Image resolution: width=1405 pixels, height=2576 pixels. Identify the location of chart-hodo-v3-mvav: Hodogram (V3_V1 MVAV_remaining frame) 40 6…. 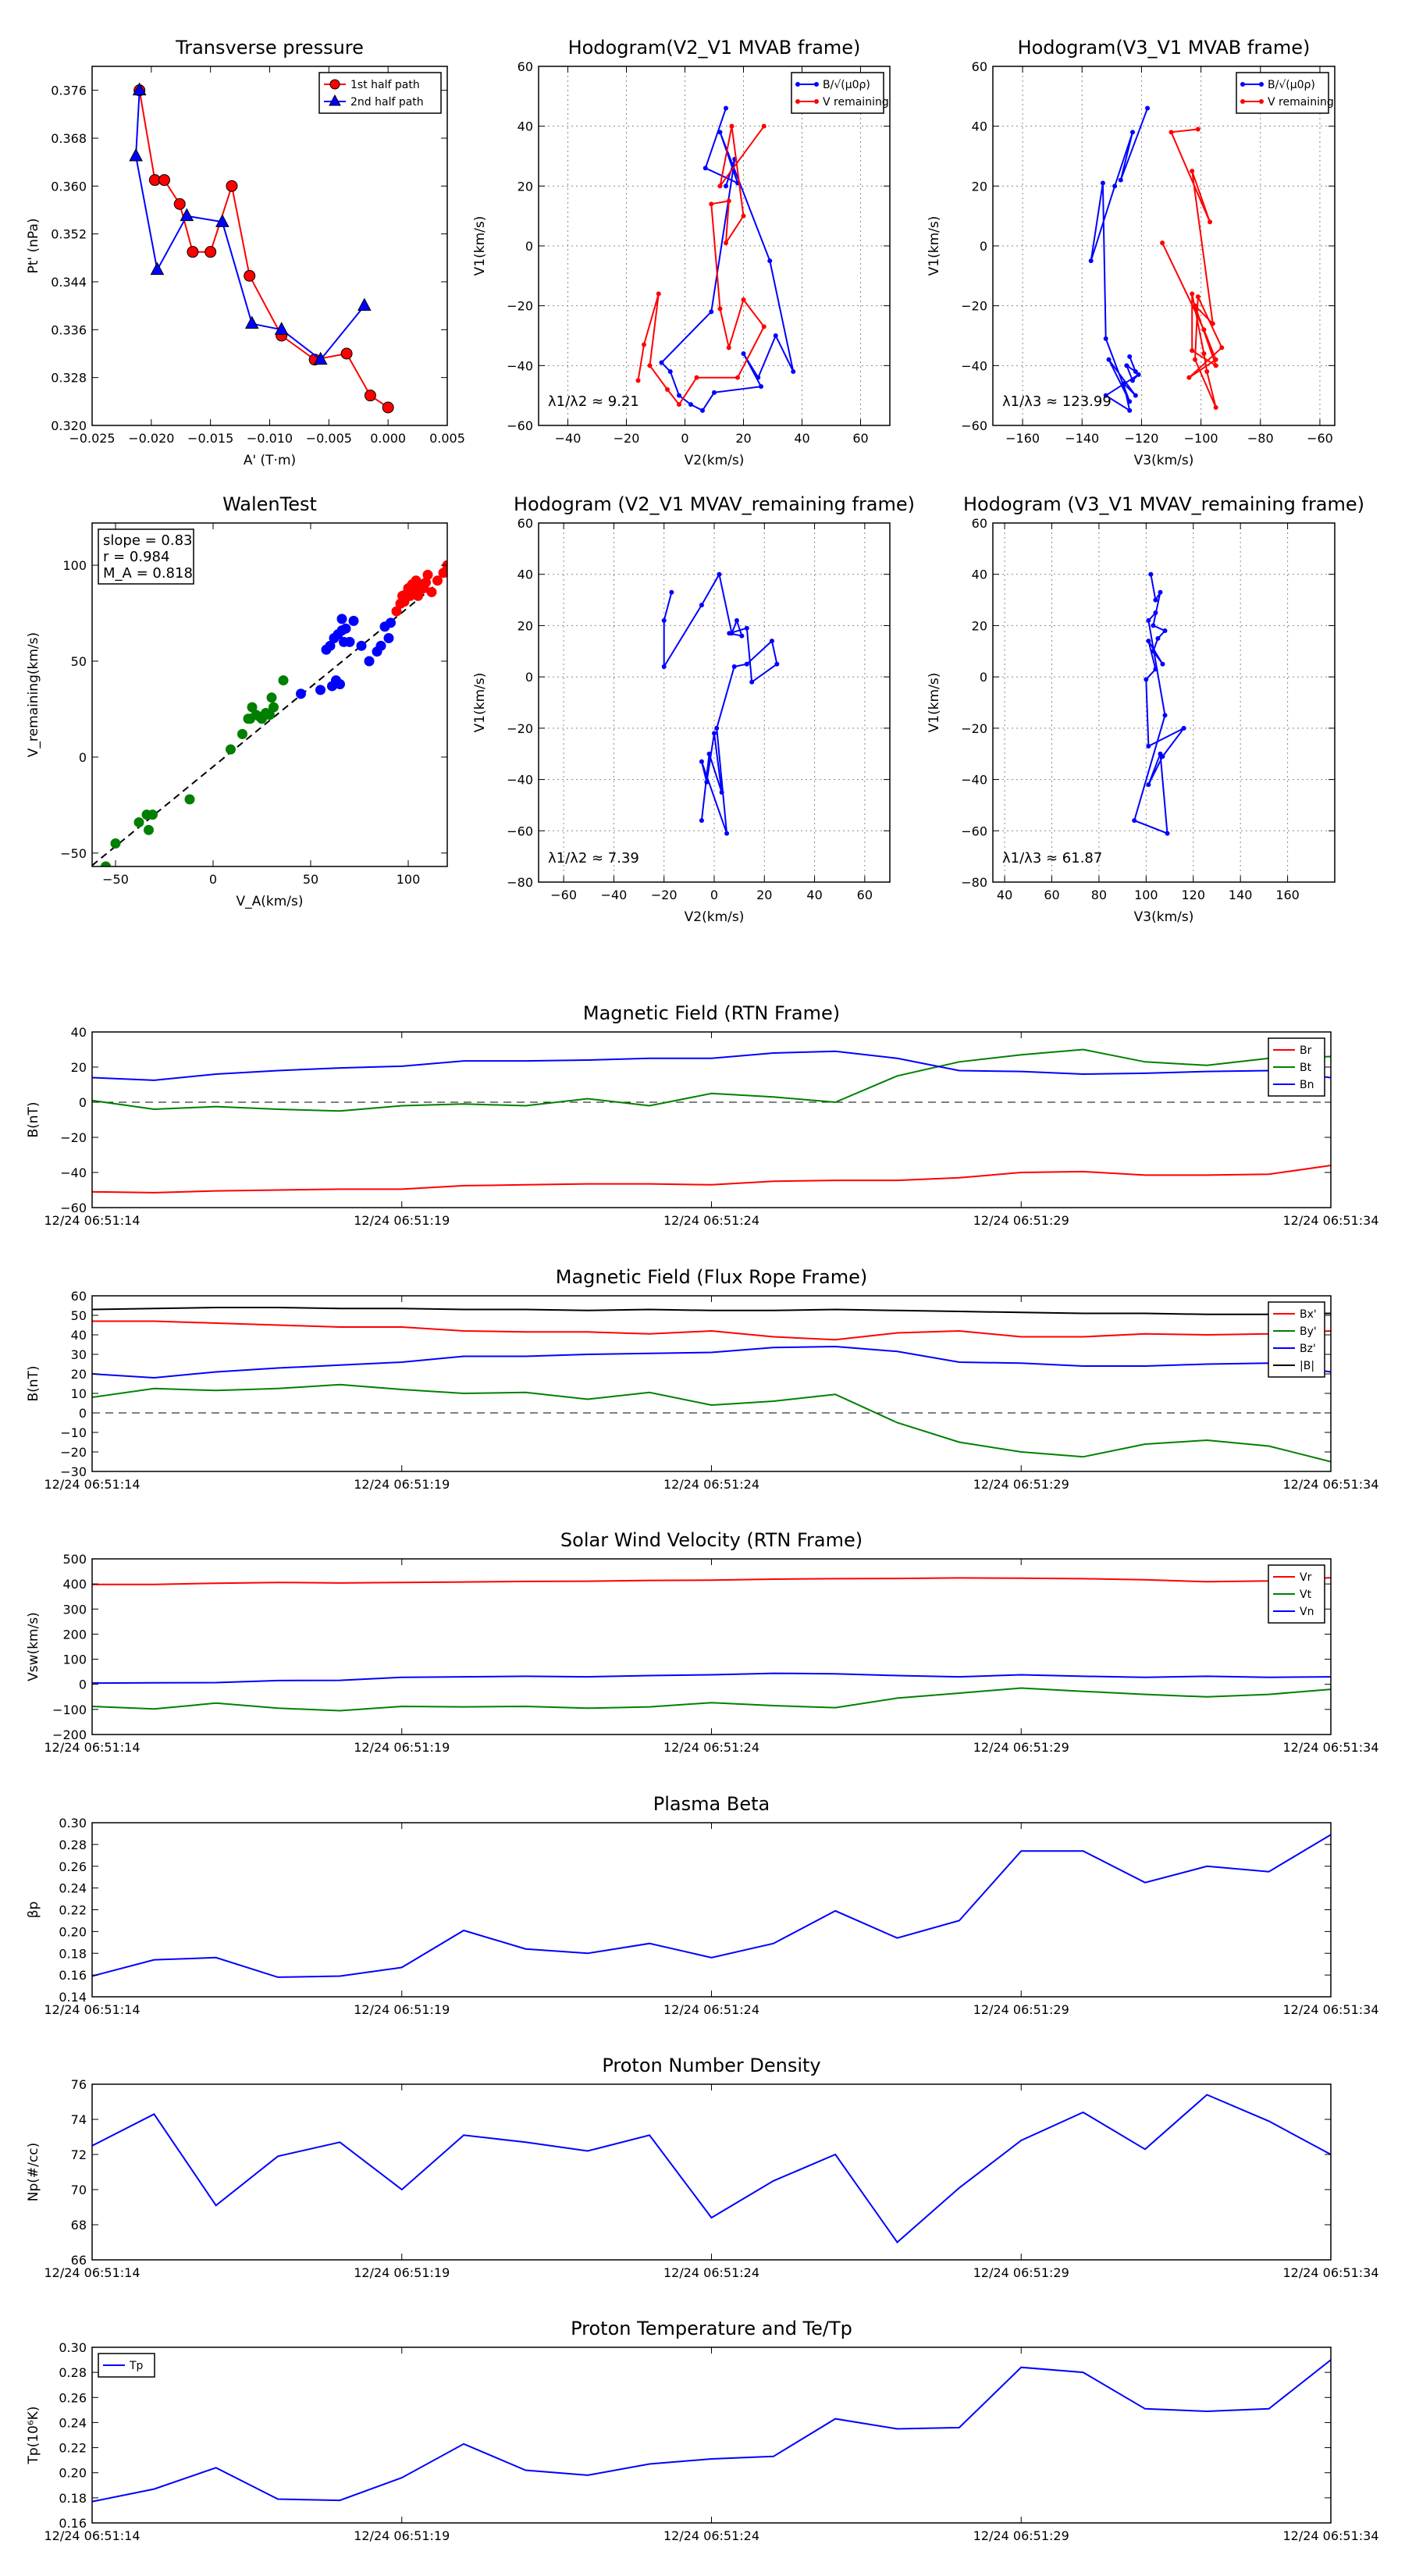
(1146, 709).